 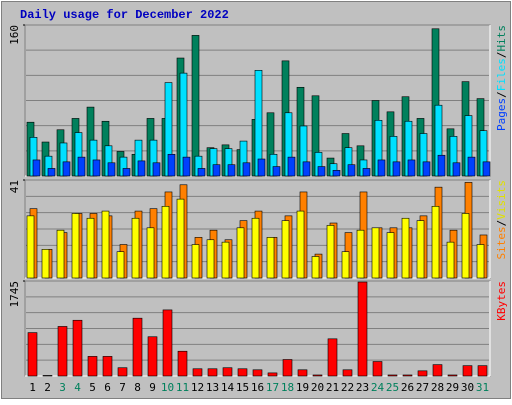 I want to click on x-tick-label: 22, so click(x=347, y=387).